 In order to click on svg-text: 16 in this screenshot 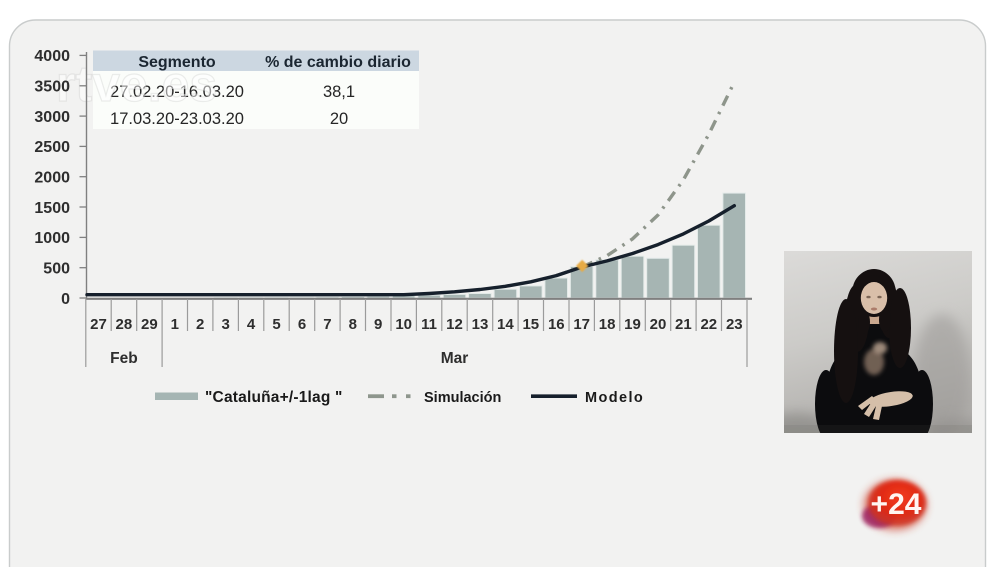, I will do `click(556, 324)`.